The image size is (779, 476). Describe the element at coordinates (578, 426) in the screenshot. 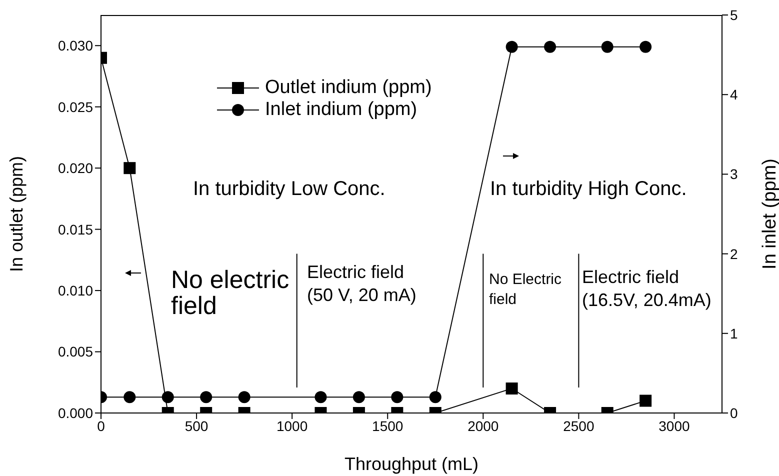

I see `x-tick-label: 2500` at that location.